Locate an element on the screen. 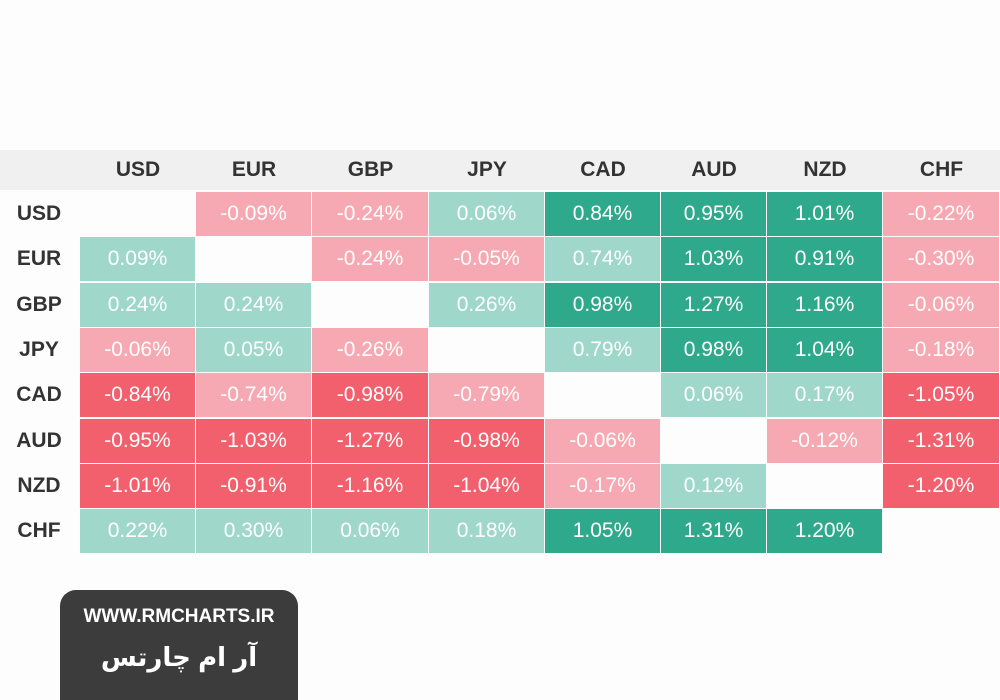 The height and width of the screenshot is (700, 1000). cell: 1.16% is located at coordinates (824, 304).